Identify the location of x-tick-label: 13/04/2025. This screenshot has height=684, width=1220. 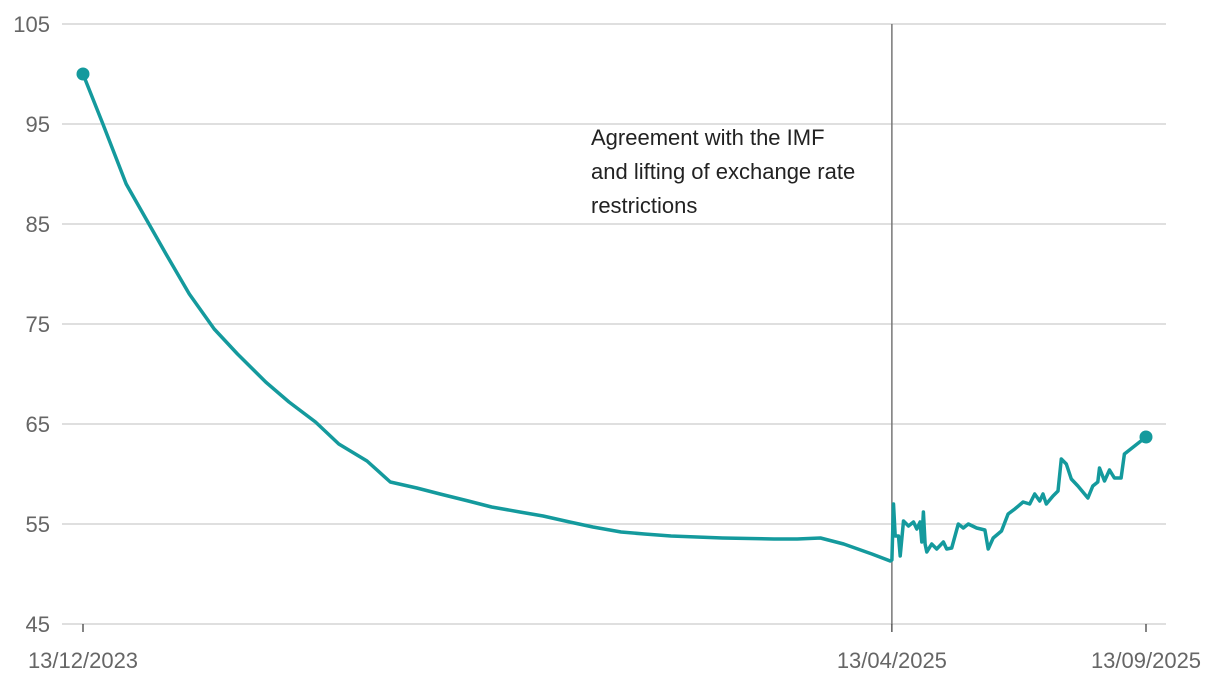
(892, 660).